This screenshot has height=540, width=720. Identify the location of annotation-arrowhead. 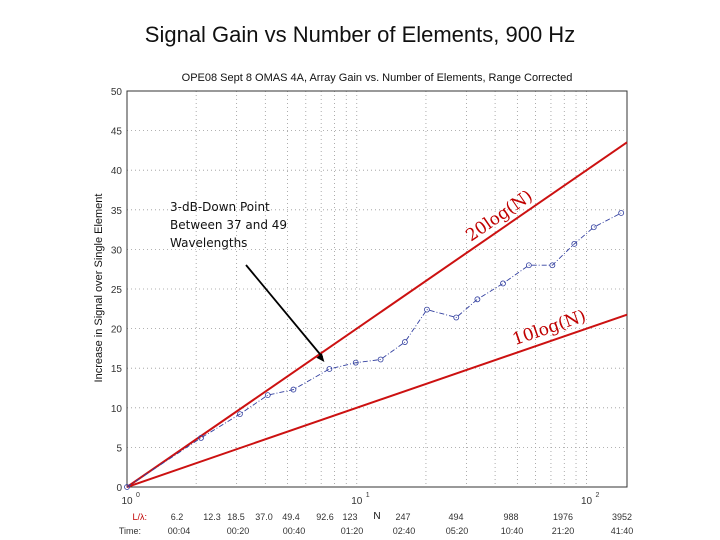
(320, 357).